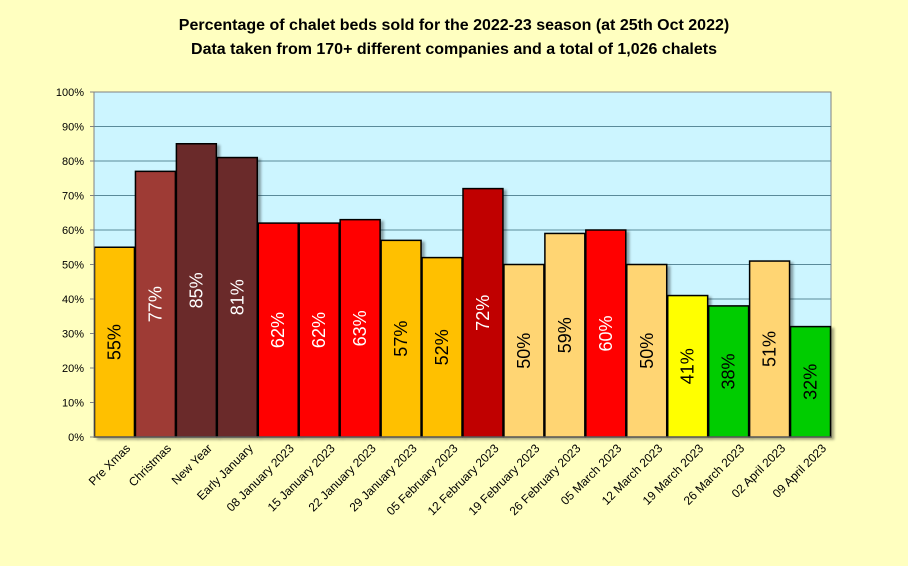  I want to click on data-label: 60%, so click(606, 333).